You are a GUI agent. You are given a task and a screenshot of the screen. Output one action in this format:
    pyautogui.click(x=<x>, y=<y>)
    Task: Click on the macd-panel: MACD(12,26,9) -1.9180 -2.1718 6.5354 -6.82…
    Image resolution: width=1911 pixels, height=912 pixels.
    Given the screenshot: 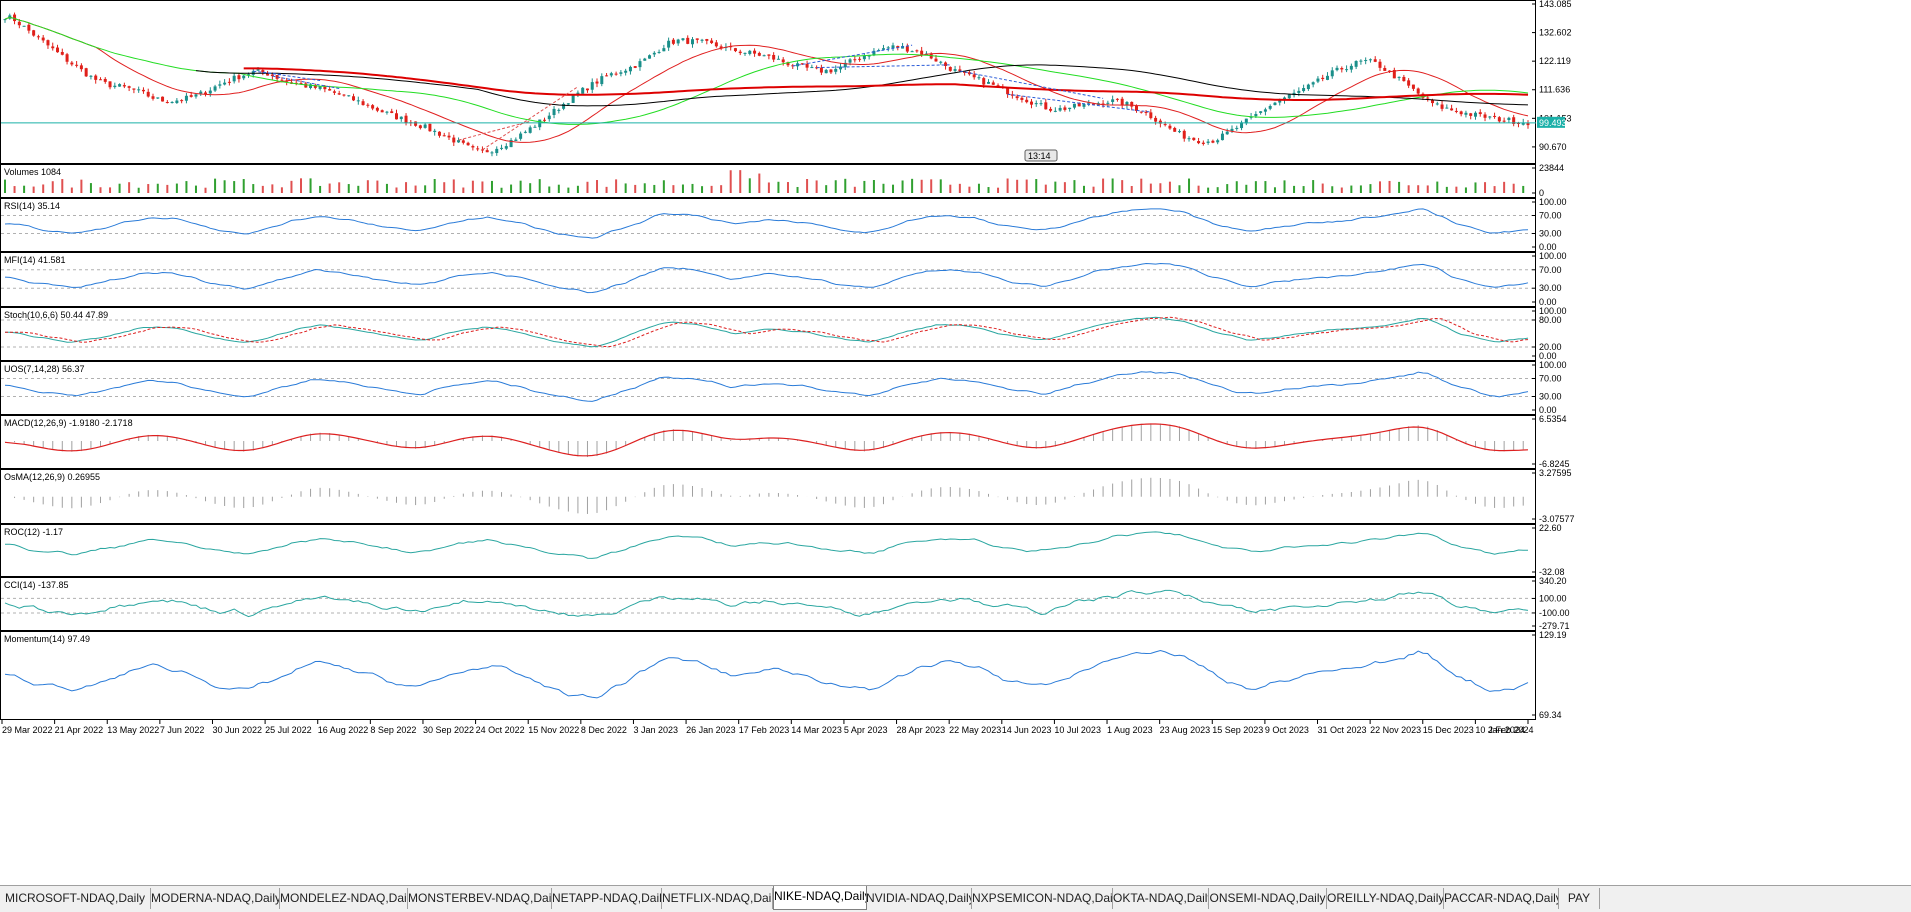 What is the action you would take?
    pyautogui.click(x=785, y=441)
    